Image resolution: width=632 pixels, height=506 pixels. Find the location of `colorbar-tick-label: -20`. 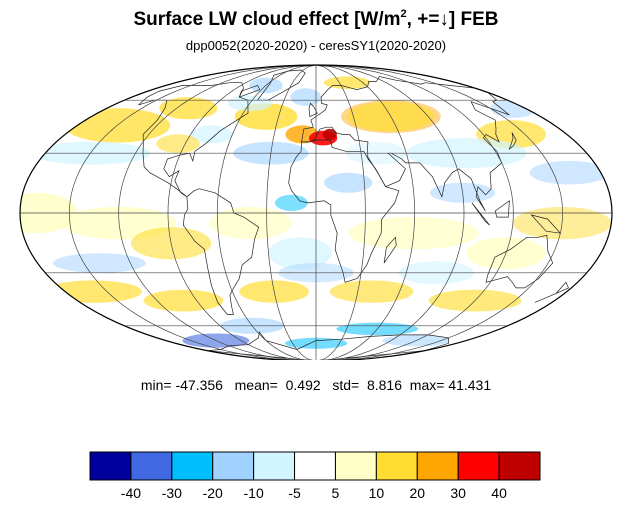

colorbar-tick-label: -20 is located at coordinates (213, 493).